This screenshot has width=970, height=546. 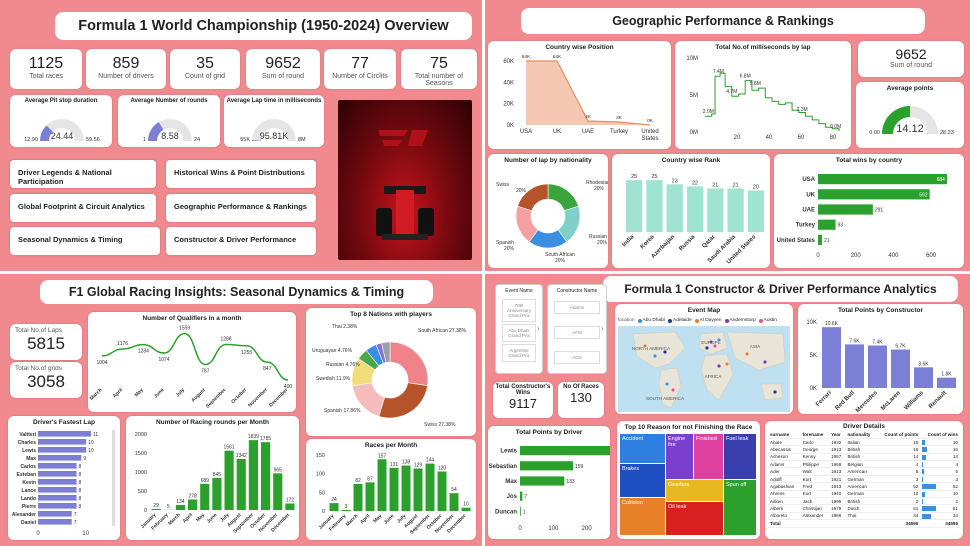 I want to click on table-cell: American, so click(x=861, y=471).